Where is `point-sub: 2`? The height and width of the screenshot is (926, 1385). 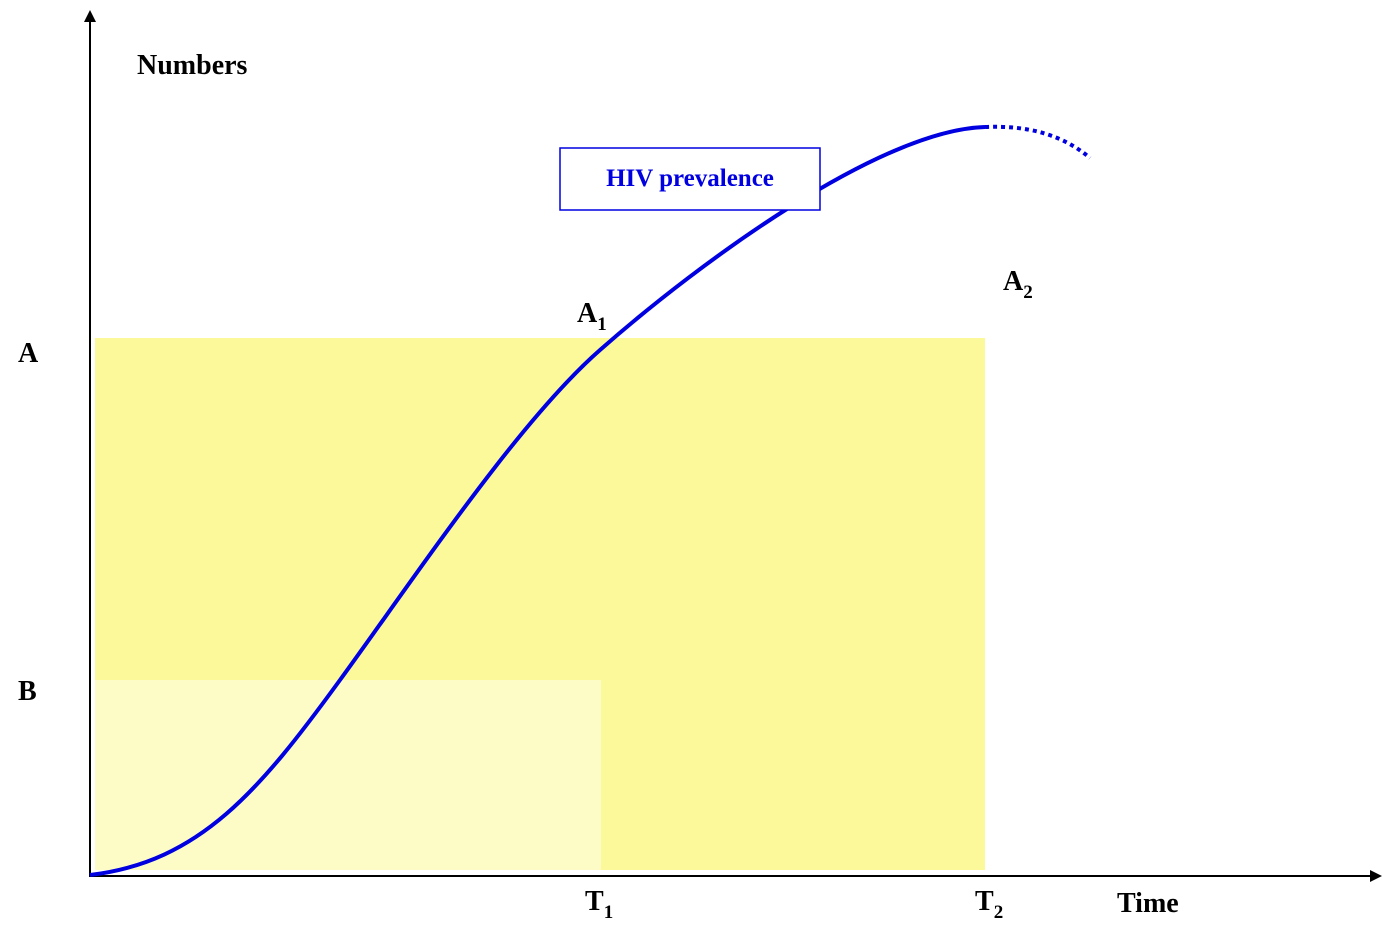
point-sub: 2 is located at coordinates (1028, 292).